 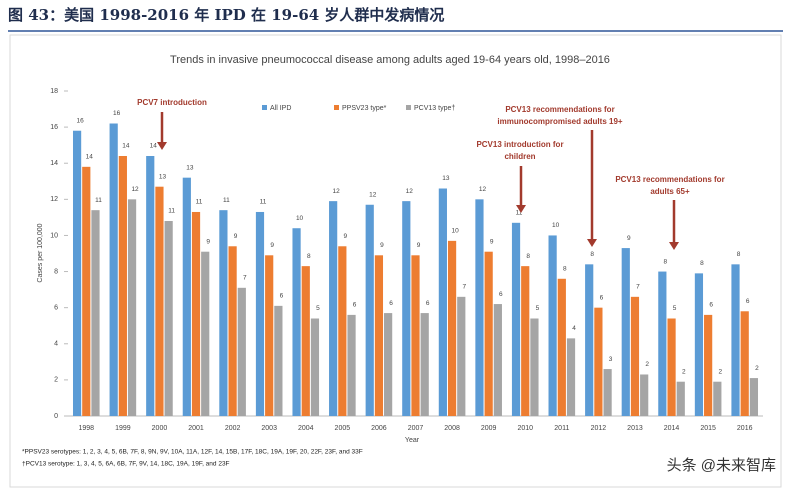 What do you see at coordinates (519, 144) in the screenshot?
I see `annotation: PCV13 introduction for` at bounding box center [519, 144].